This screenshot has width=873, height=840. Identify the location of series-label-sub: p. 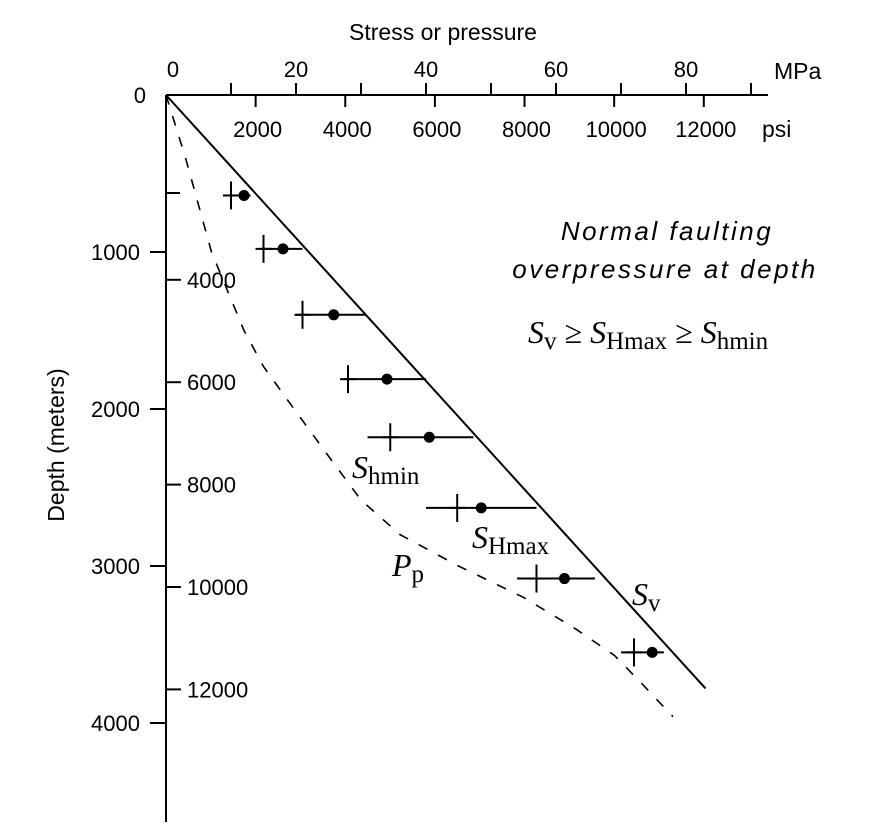
(418, 574).